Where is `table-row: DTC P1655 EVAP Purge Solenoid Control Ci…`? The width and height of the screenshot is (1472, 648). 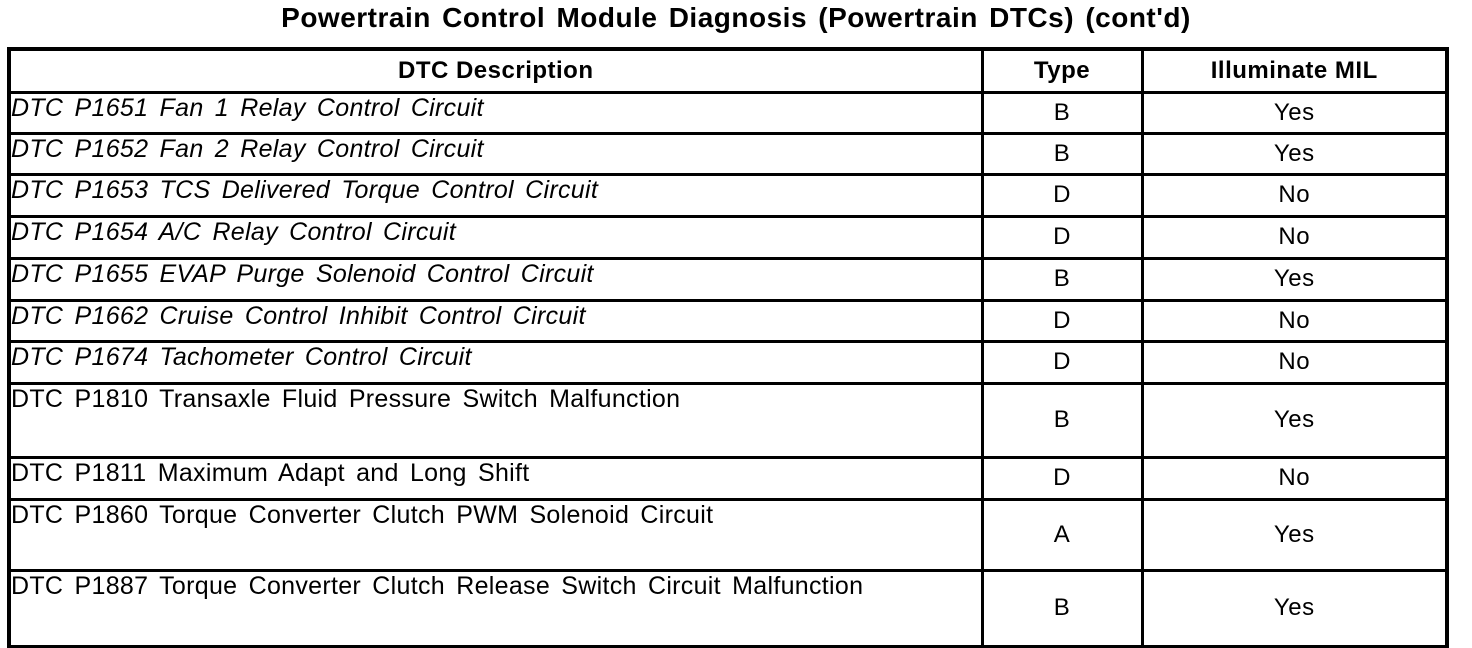 table-row: DTC P1655 EVAP Purge Solenoid Control Ci… is located at coordinates (728, 279).